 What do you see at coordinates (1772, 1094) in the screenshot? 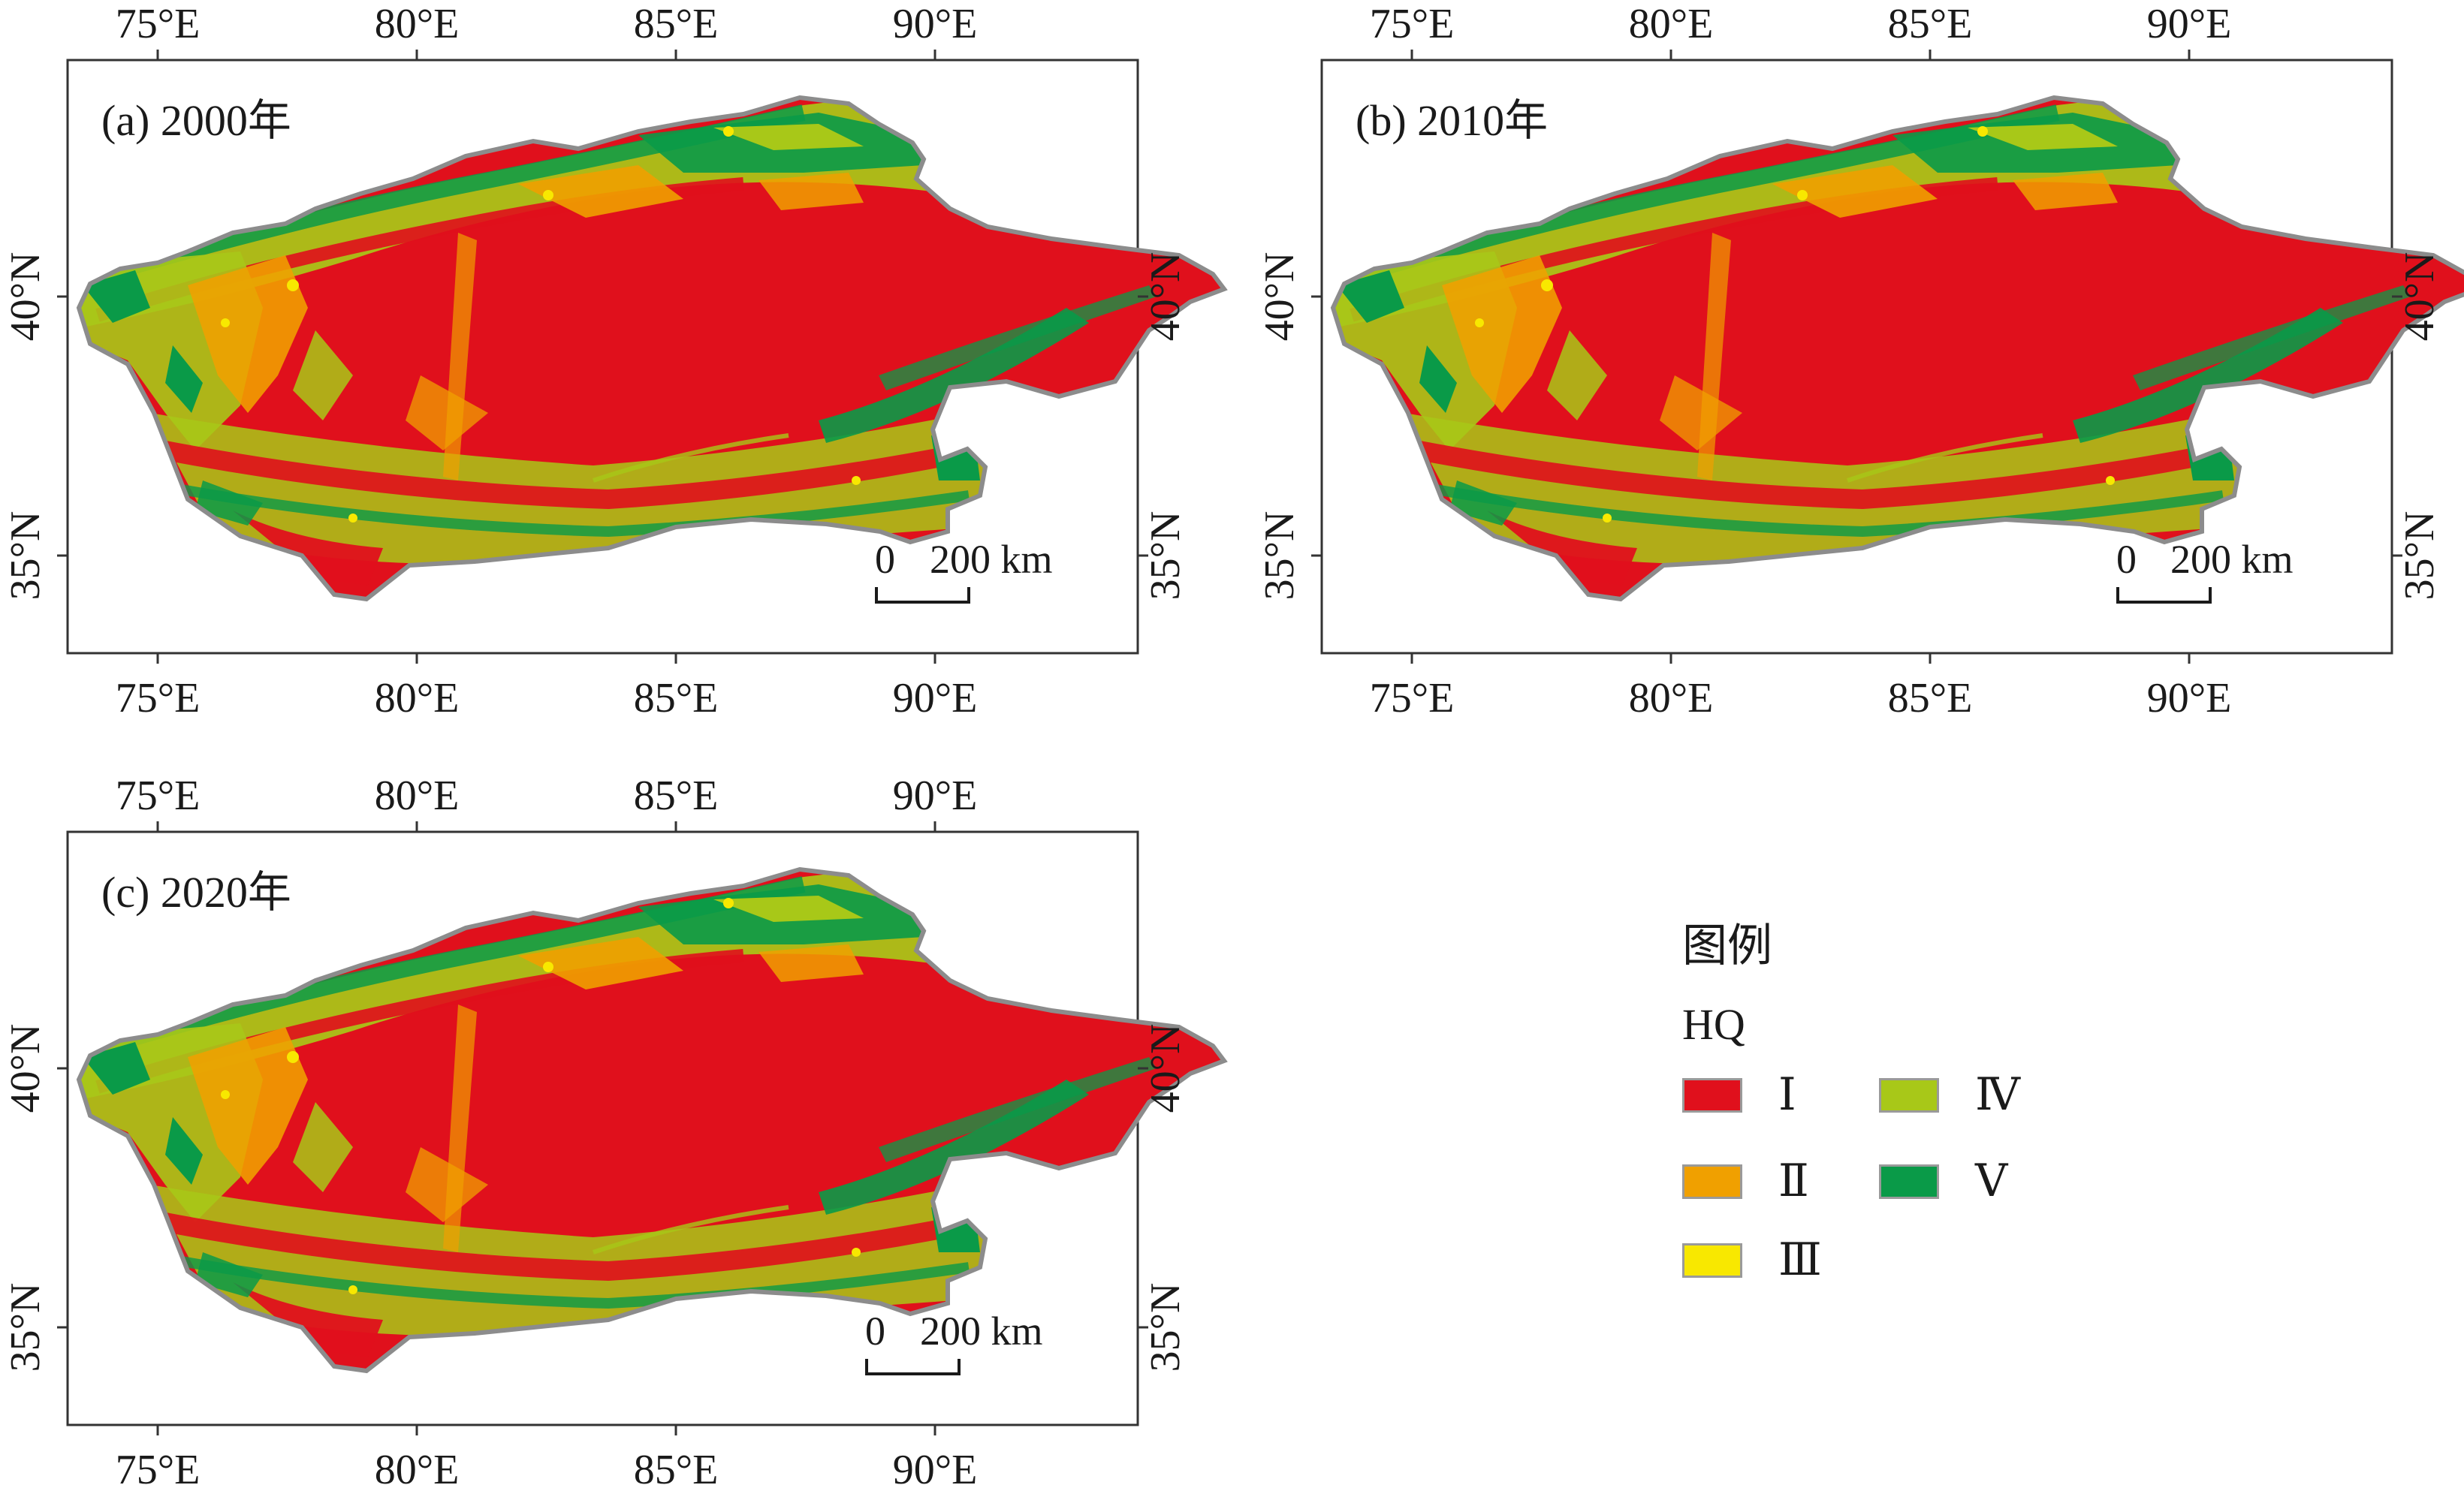
I see `legend-item-I: Ⅰ` at bounding box center [1772, 1094].